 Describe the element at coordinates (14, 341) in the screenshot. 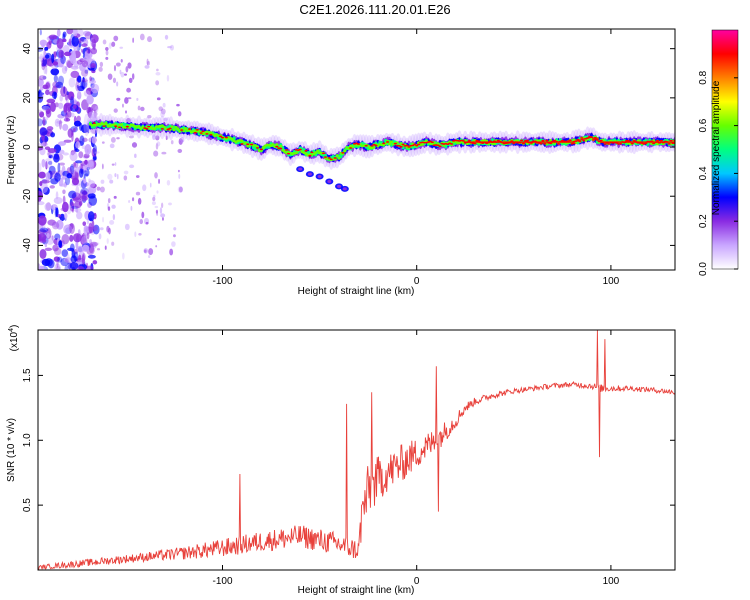

I see `snr-scale-prefix: (x10` at that location.